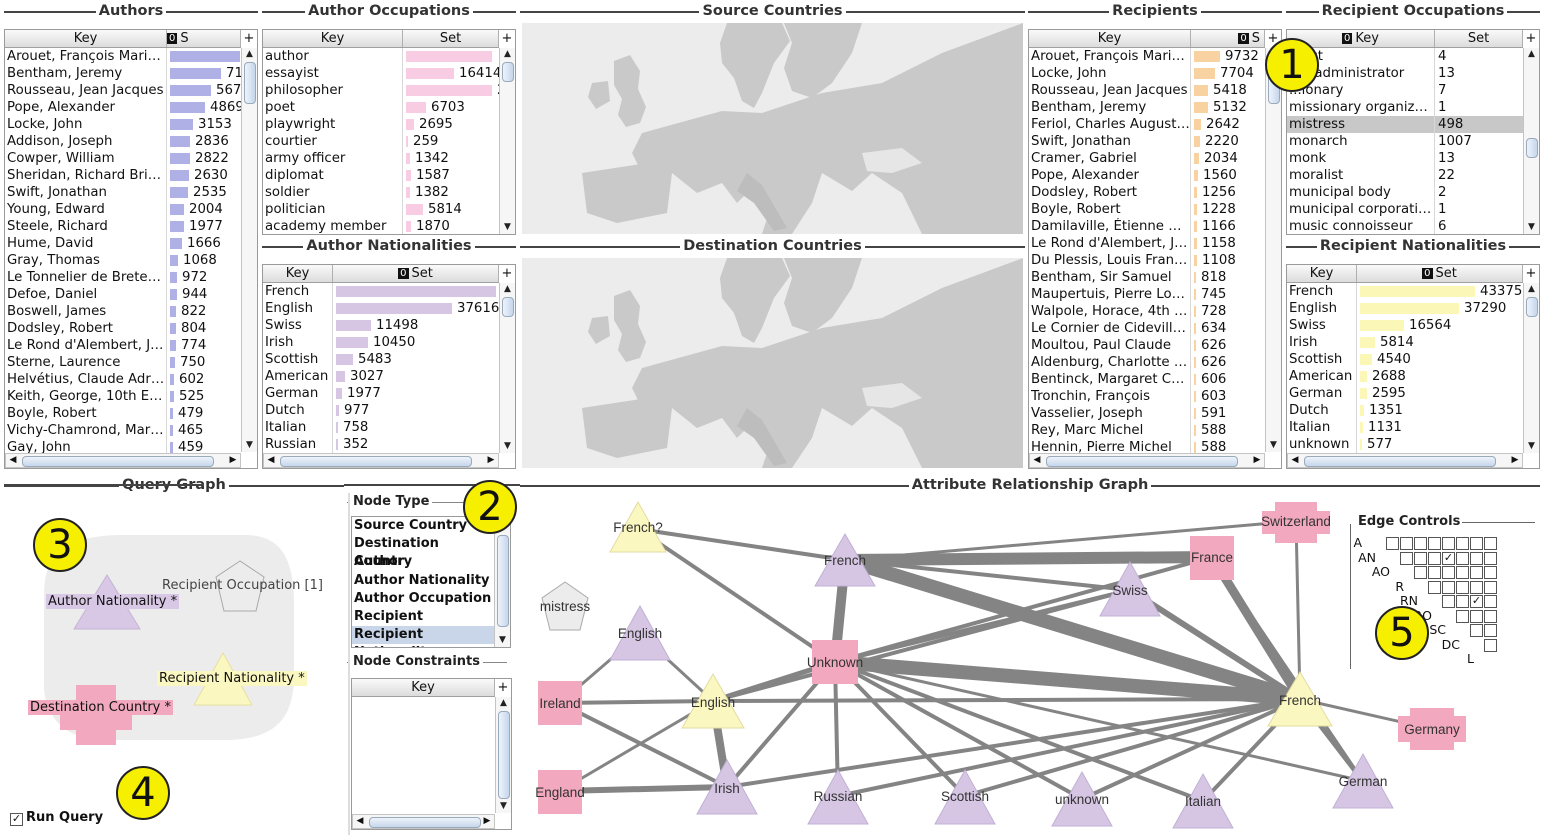 Image resolution: width=1541 pixels, height=838 pixels. I want to click on table-row: Boswell, James 822, so click(123, 311).